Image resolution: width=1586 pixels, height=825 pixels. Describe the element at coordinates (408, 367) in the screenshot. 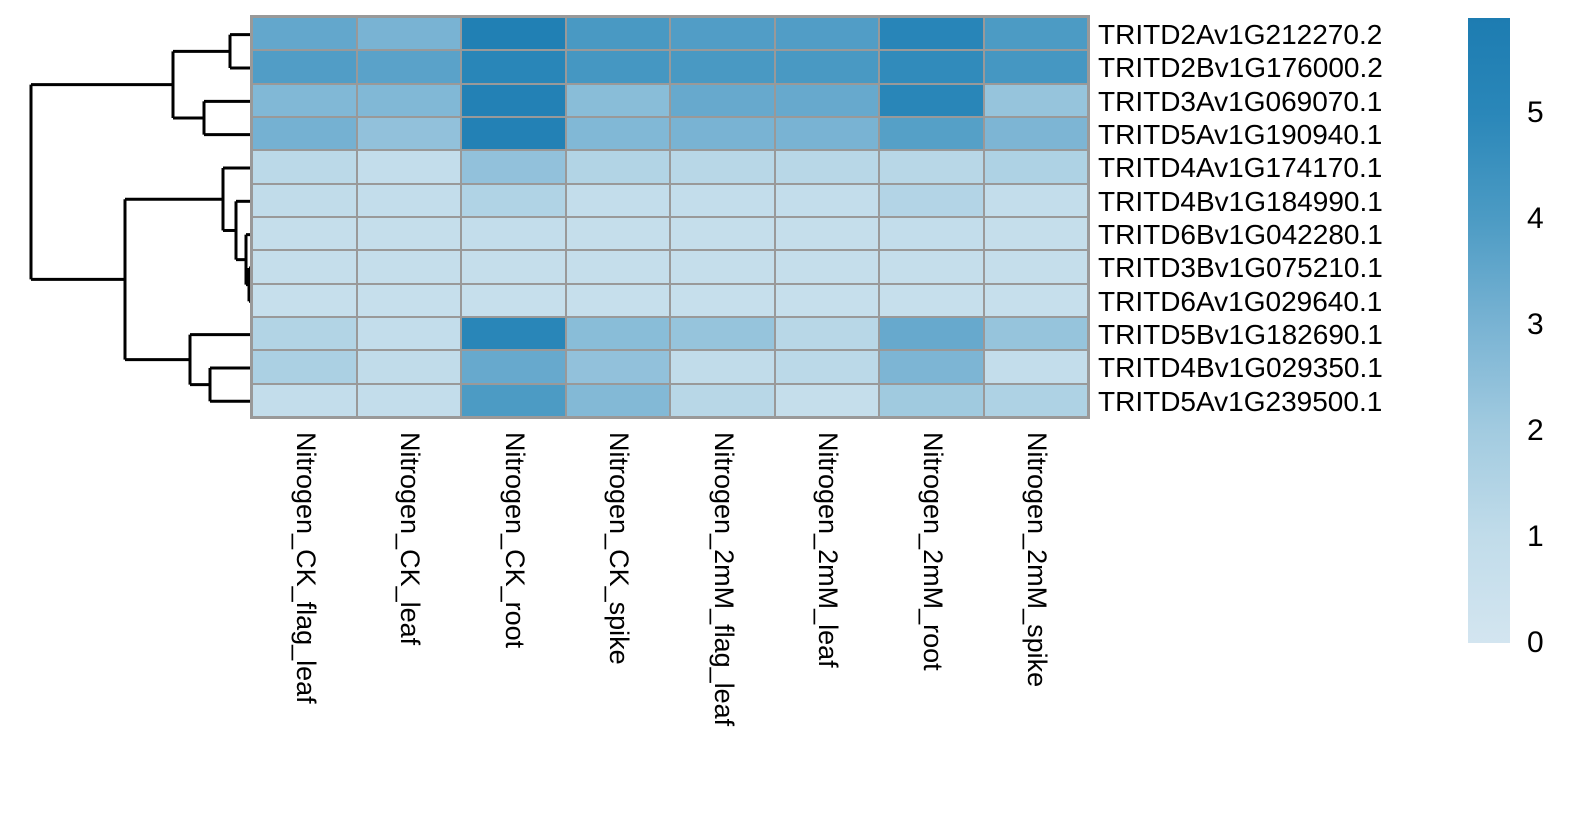

I see `heatmap-cell-r10-c1` at that location.